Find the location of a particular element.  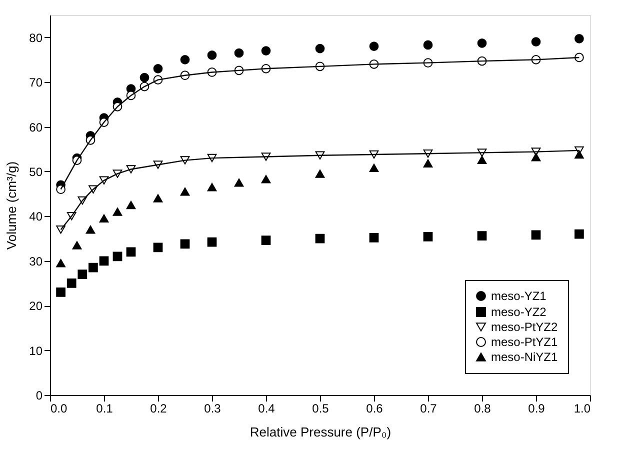

y-tick-label: 50 is located at coordinates (36, 171).